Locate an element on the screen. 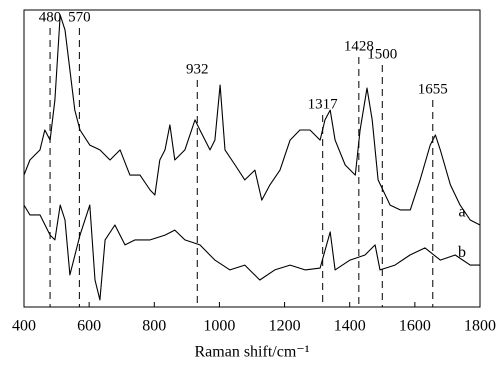 The image size is (502, 367). x-tick-label: 400 is located at coordinates (24, 326).